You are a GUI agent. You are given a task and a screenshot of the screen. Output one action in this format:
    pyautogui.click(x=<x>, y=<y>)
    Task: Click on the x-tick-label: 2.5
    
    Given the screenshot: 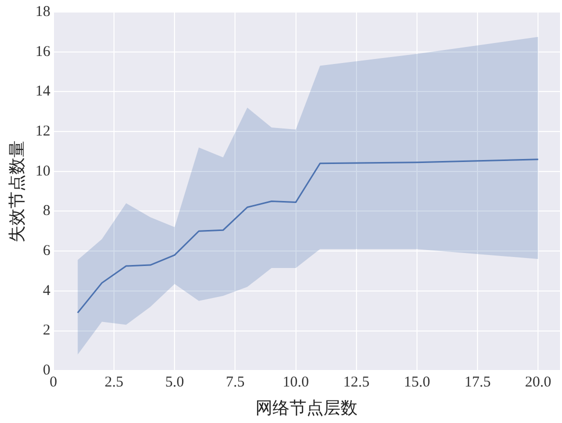 What is the action you would take?
    pyautogui.click(x=114, y=382)
    